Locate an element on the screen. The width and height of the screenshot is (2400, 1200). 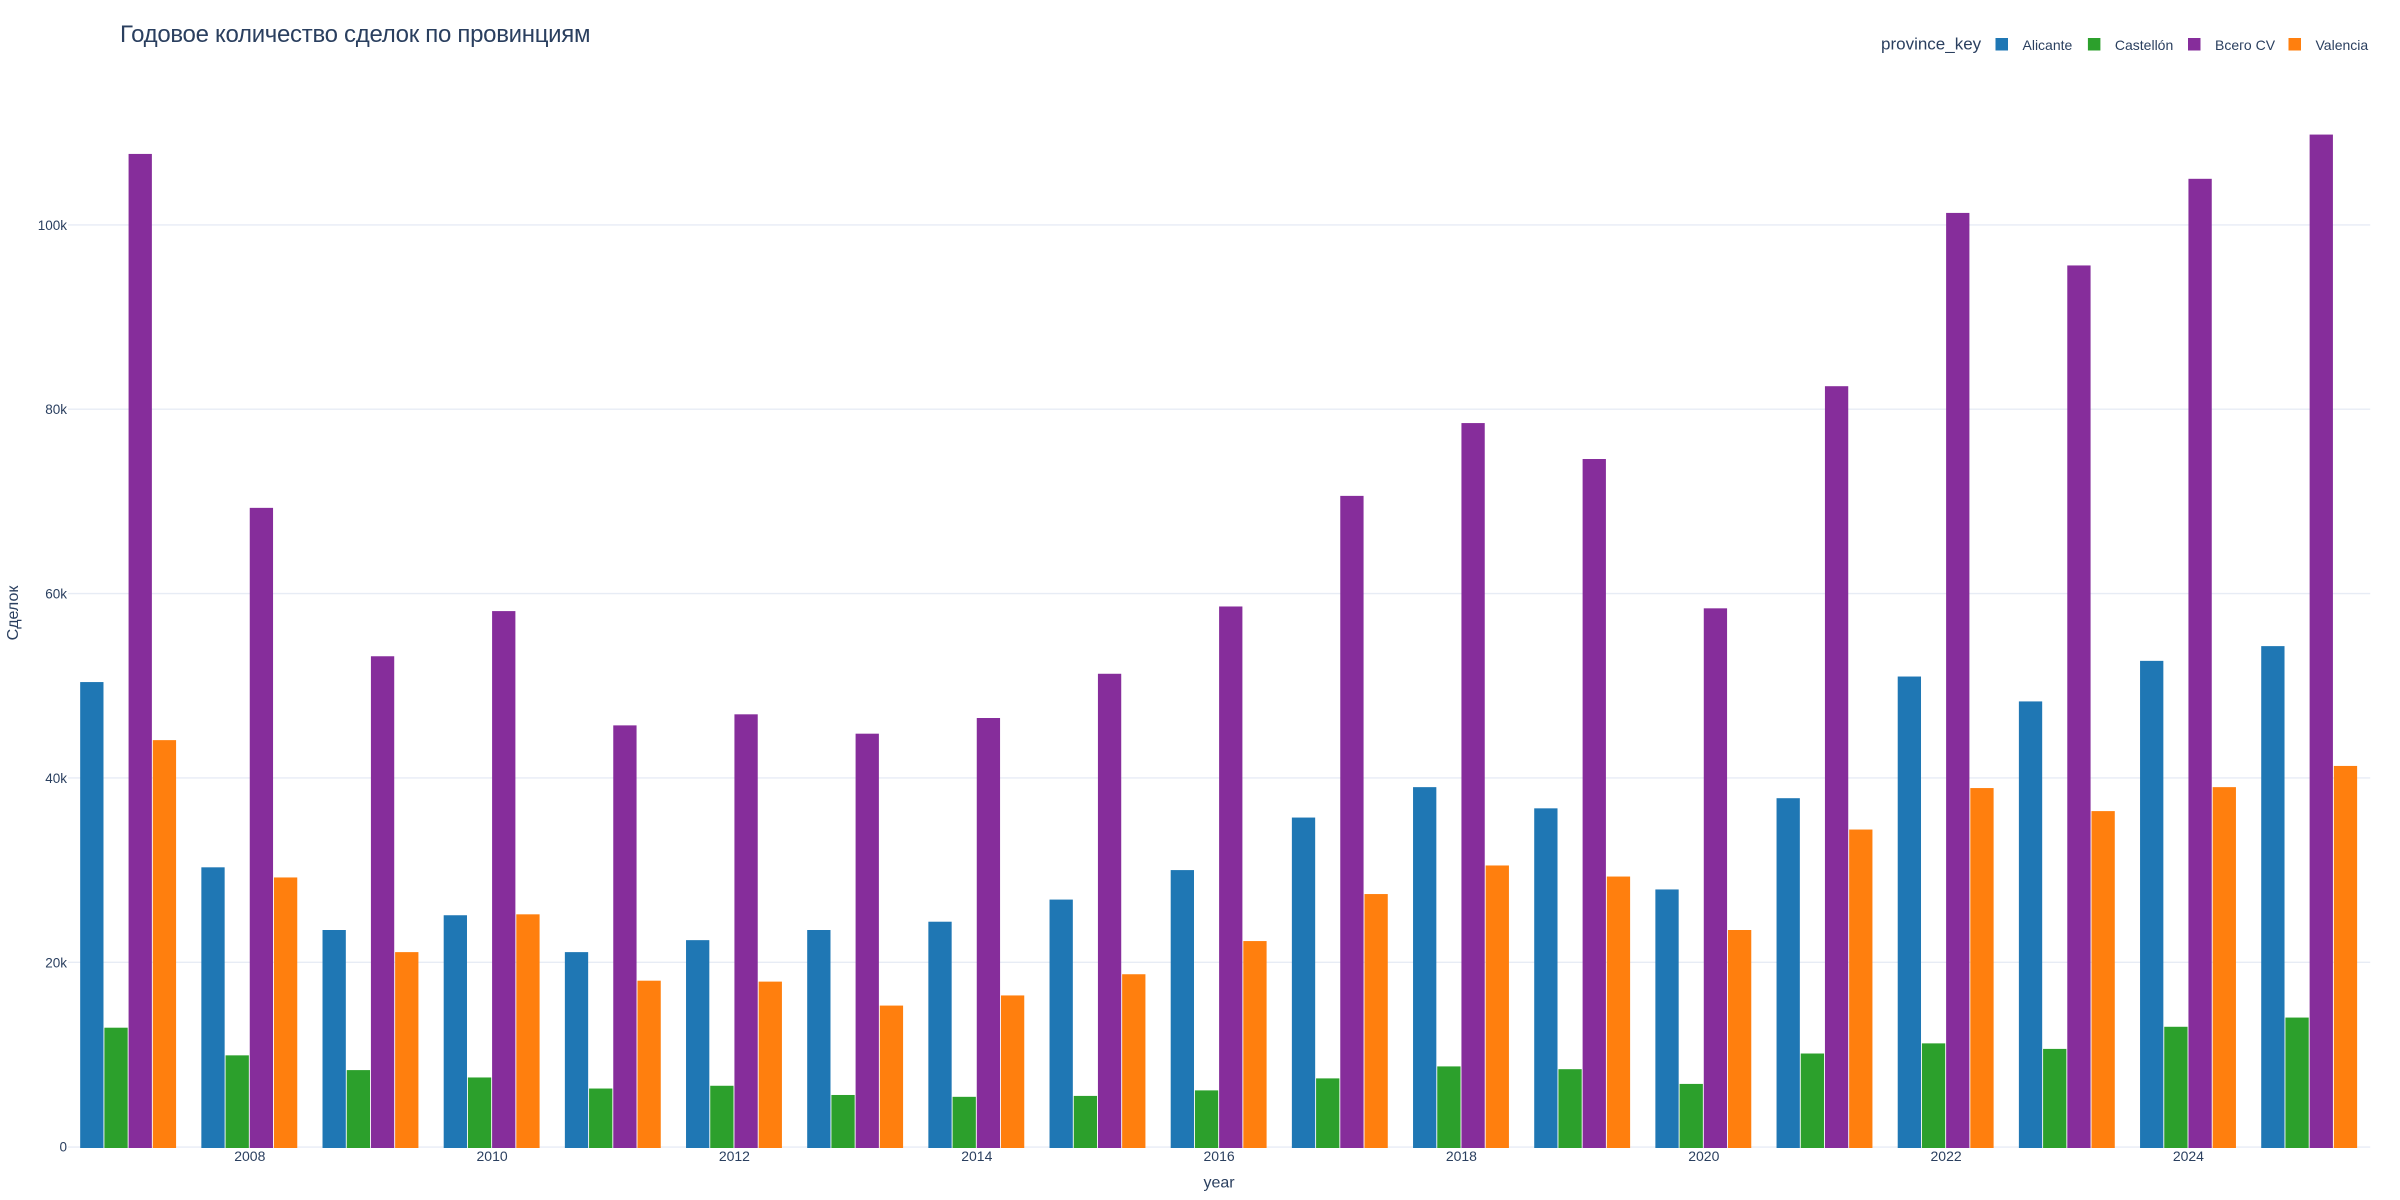
svg-text: year is located at coordinates (1219, 1182).